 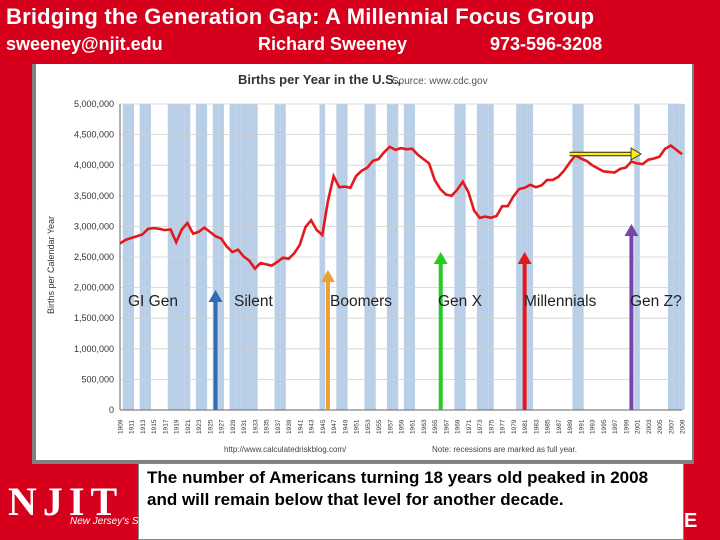 What do you see at coordinates (253, 301) in the screenshot?
I see `generation-label: Silent` at bounding box center [253, 301].